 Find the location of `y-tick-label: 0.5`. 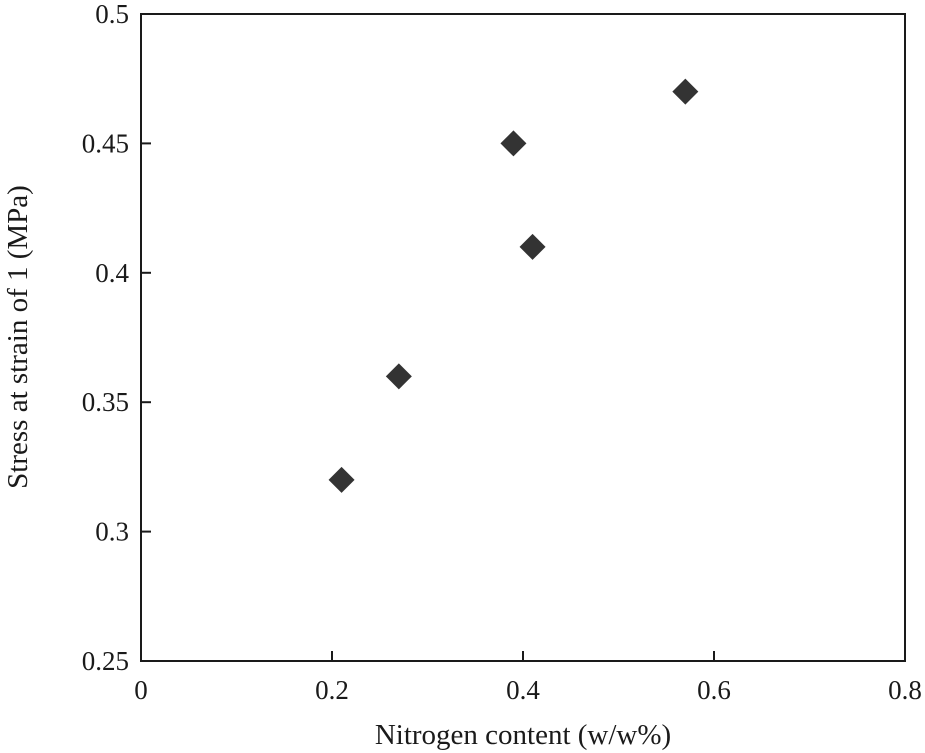

y-tick-label: 0.5 is located at coordinates (112, 14).